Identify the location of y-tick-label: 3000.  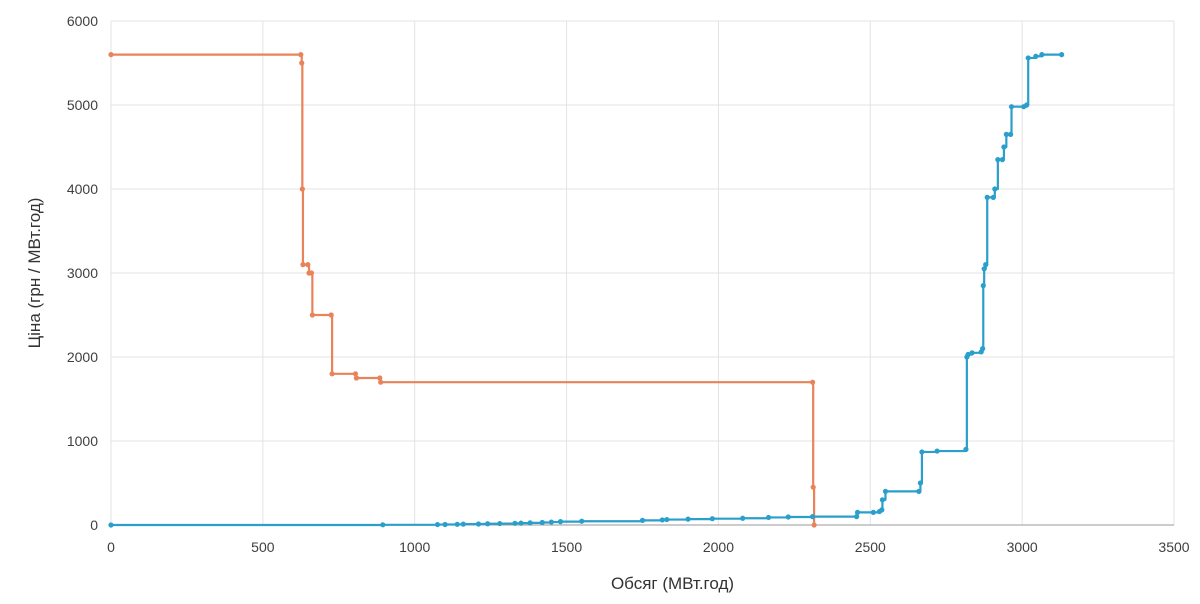
(82, 273).